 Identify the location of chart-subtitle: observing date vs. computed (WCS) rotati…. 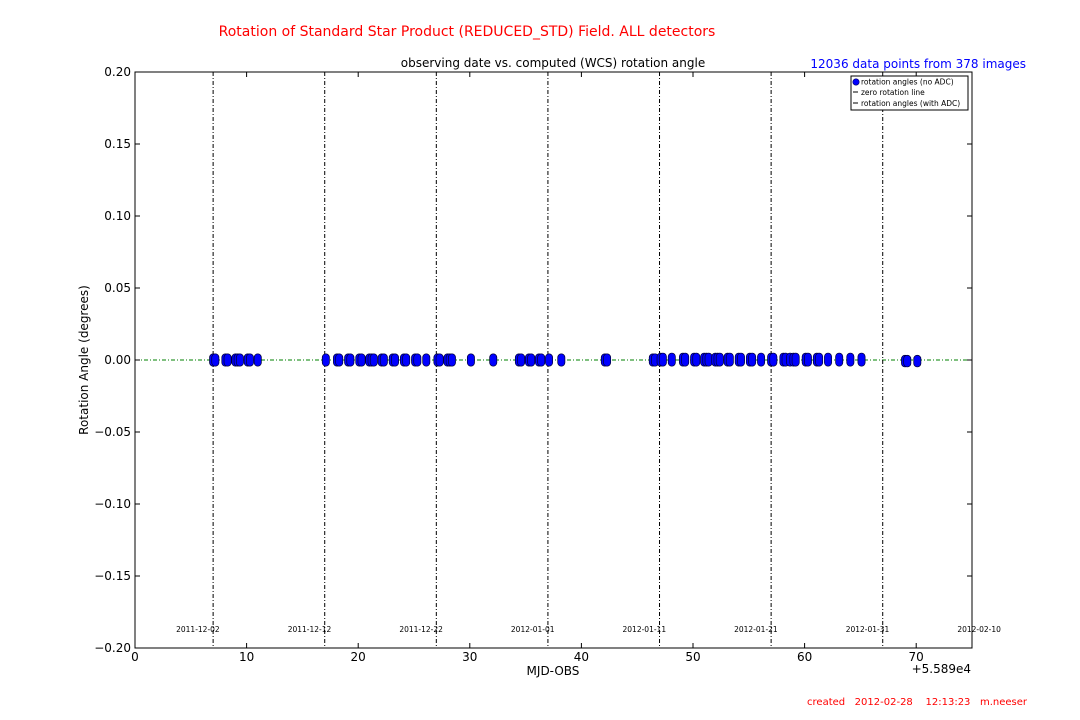
(553, 63).